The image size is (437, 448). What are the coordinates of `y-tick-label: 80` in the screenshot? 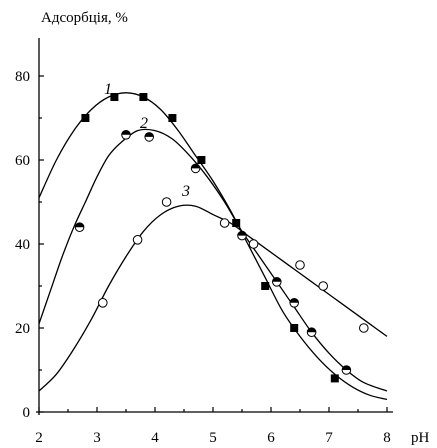 It's located at (22, 77).